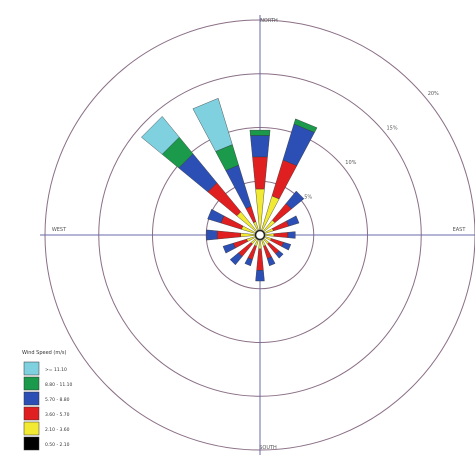 The height and width of the screenshot is (471, 475). Describe the element at coordinates (271, 261) in the screenshot. I see `petal-segment-157.5-series-3` at that location.